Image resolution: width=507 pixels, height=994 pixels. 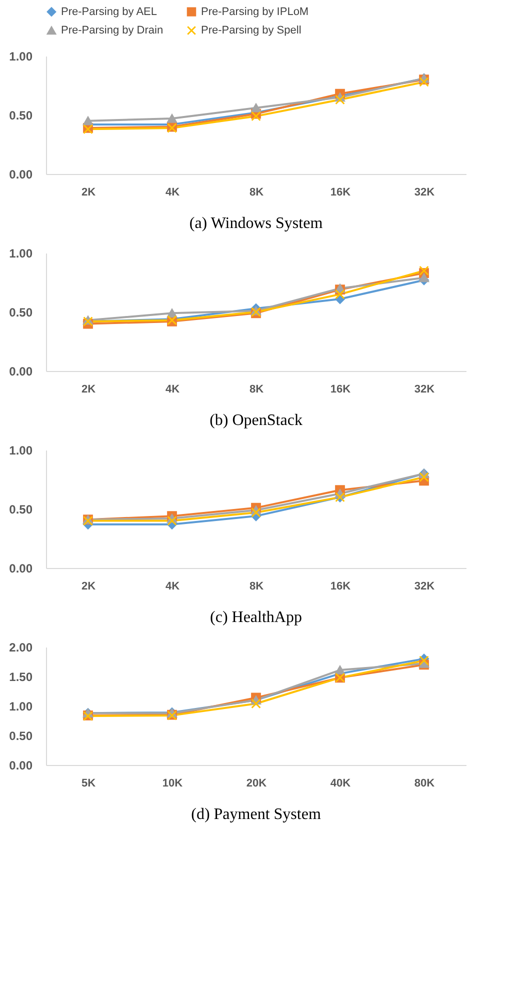 What do you see at coordinates (109, 12) in the screenshot?
I see `legend-label: Pre-Parsing by AEL` at bounding box center [109, 12].